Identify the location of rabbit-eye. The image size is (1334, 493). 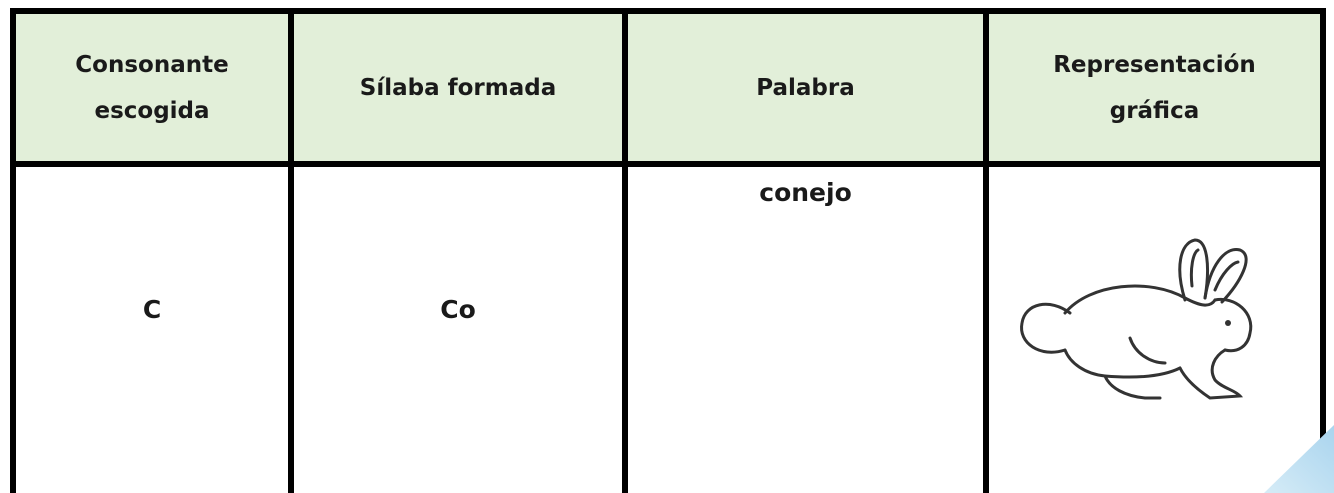
(1228, 323).